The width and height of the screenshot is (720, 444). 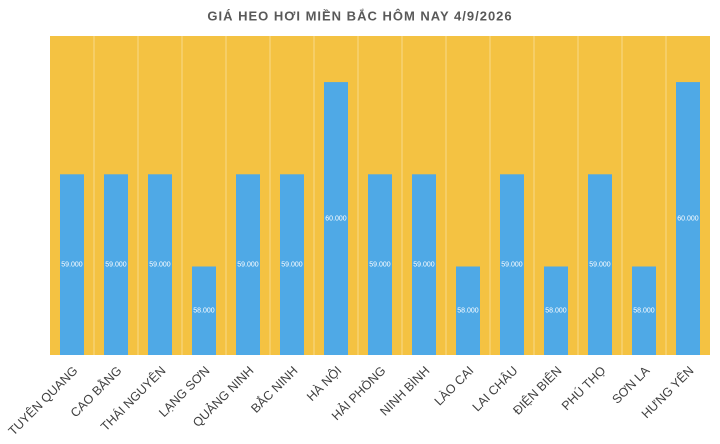 What do you see at coordinates (630, 384) in the screenshot?
I see `x-tick-label: SƠN LA` at bounding box center [630, 384].